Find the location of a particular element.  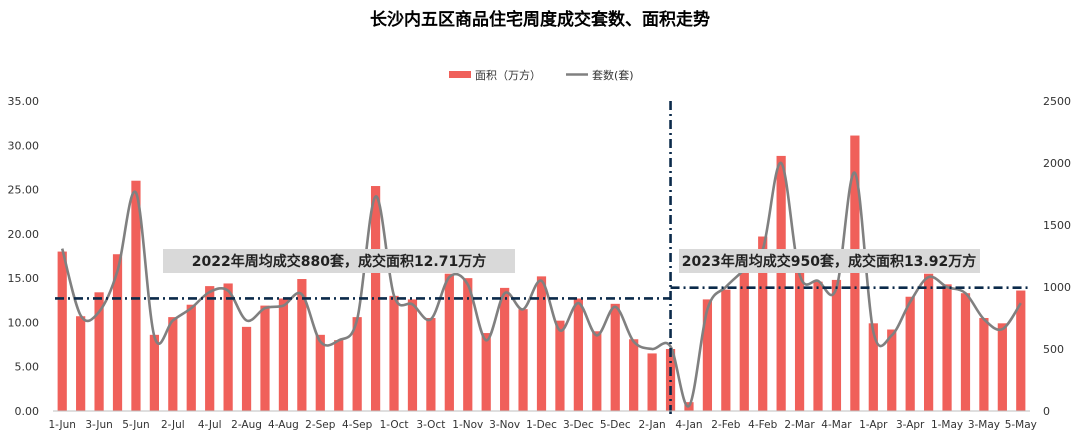

annotation-2022-text: 2022年周均成交880套，成交面积12.71万方 is located at coordinates (339, 261).